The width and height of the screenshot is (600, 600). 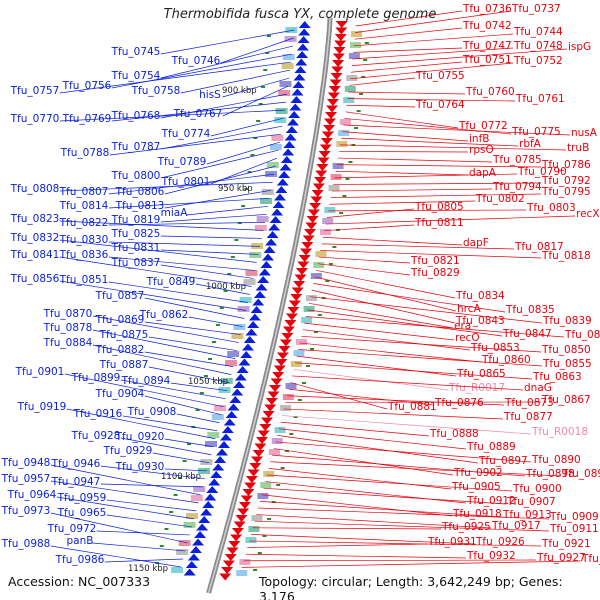 What do you see at coordinates (136, 116) in the screenshot?
I see `gene-label: Tfu_0768` at bounding box center [136, 116].